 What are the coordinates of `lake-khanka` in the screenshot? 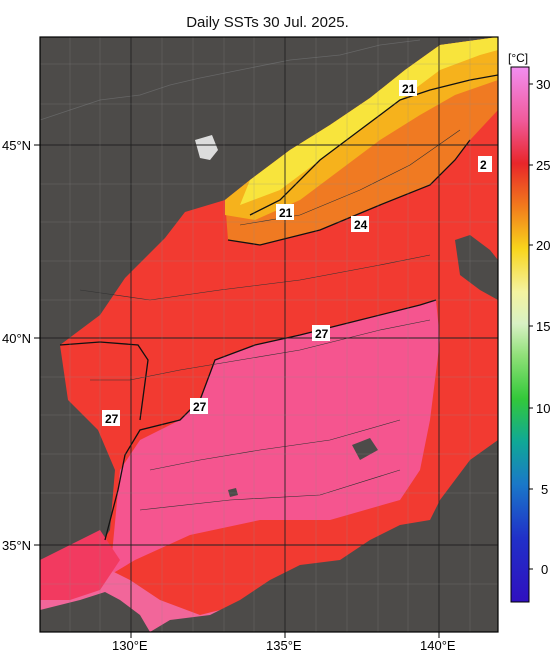 It's located at (206, 147).